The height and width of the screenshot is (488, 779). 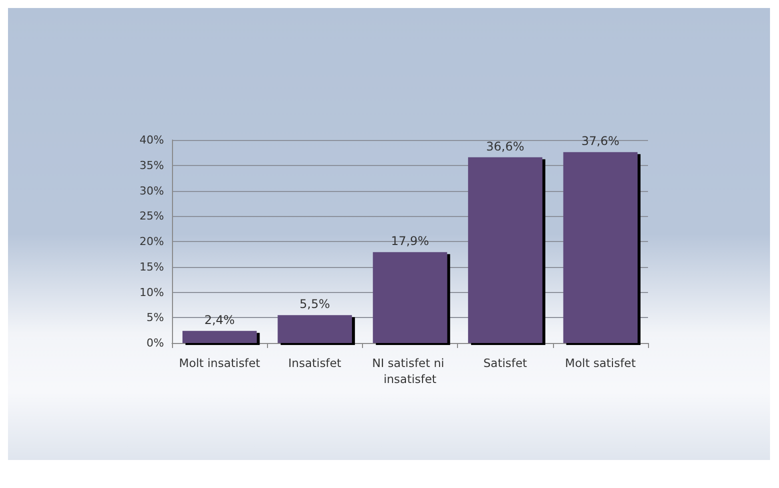 I want to click on y-tick-label: 30%, so click(x=152, y=191).